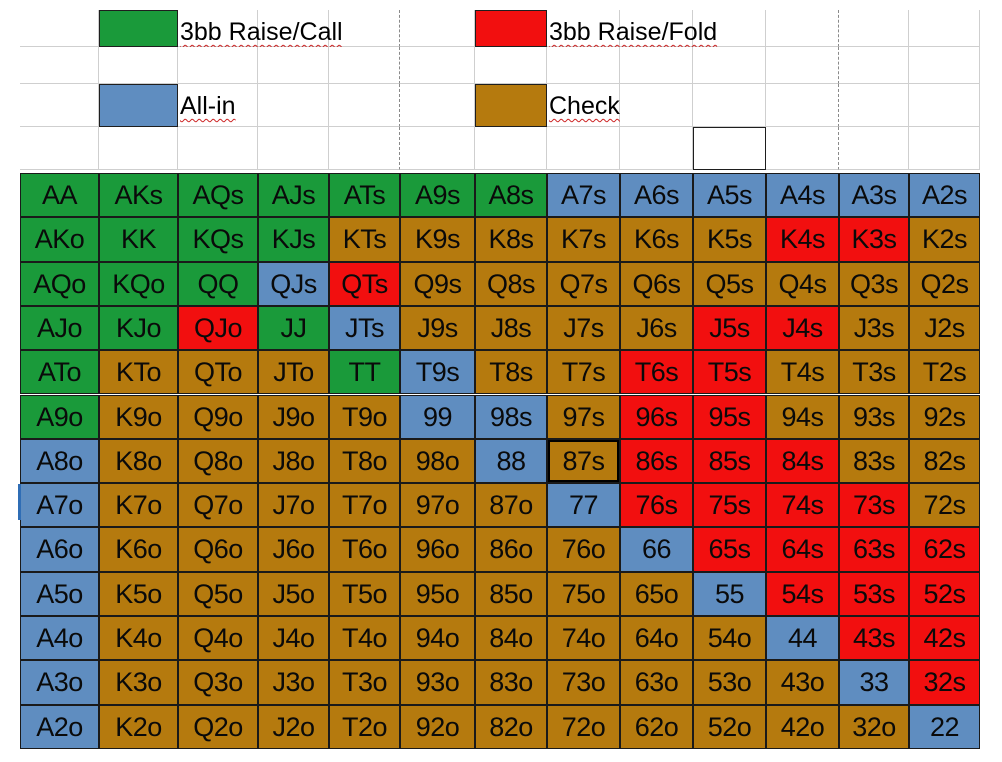 This screenshot has height=762, width=1002. I want to click on hand-cell-A9s: A9s, so click(437, 195).